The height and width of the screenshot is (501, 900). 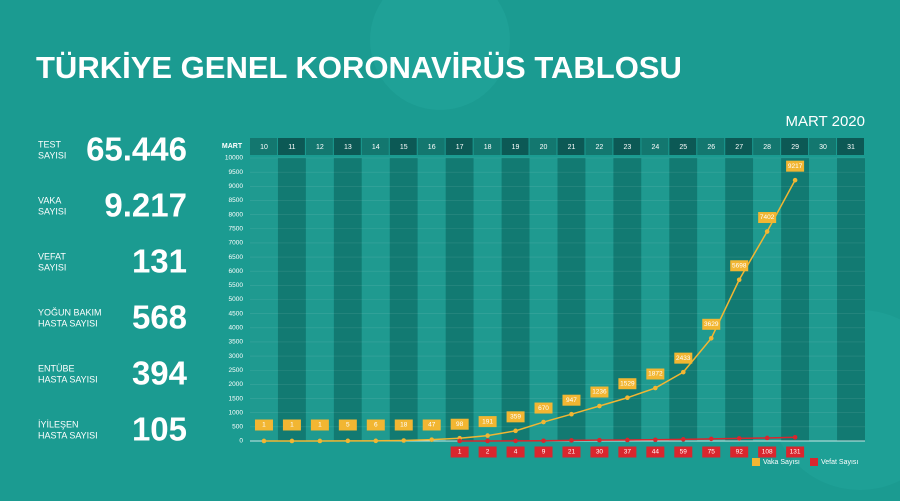 I want to click on value-label: 359, so click(x=515, y=417).